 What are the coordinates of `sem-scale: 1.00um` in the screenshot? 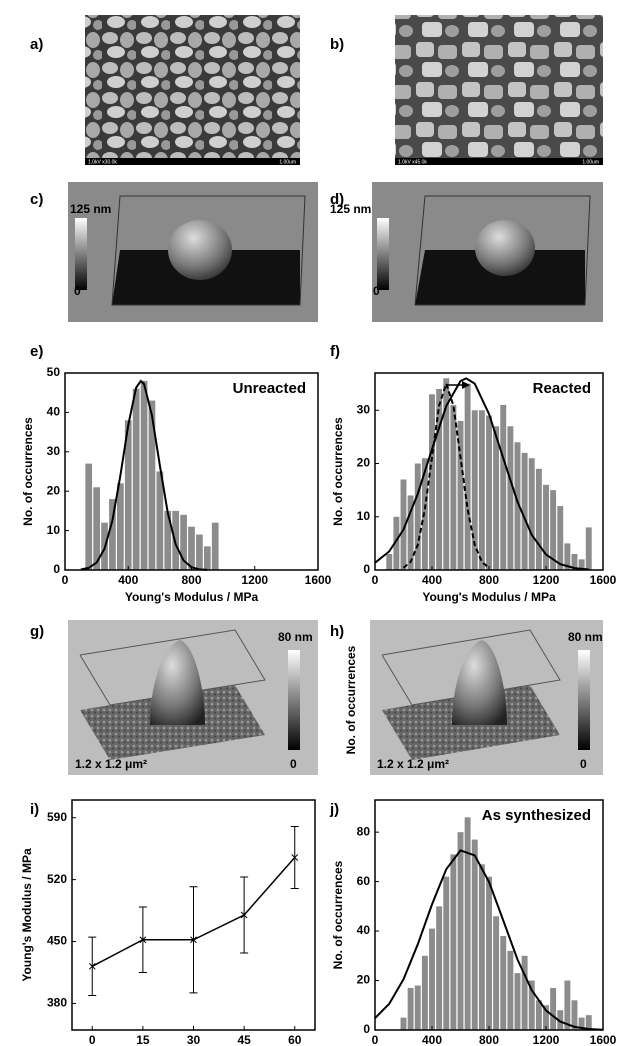 It's located at (287, 162).